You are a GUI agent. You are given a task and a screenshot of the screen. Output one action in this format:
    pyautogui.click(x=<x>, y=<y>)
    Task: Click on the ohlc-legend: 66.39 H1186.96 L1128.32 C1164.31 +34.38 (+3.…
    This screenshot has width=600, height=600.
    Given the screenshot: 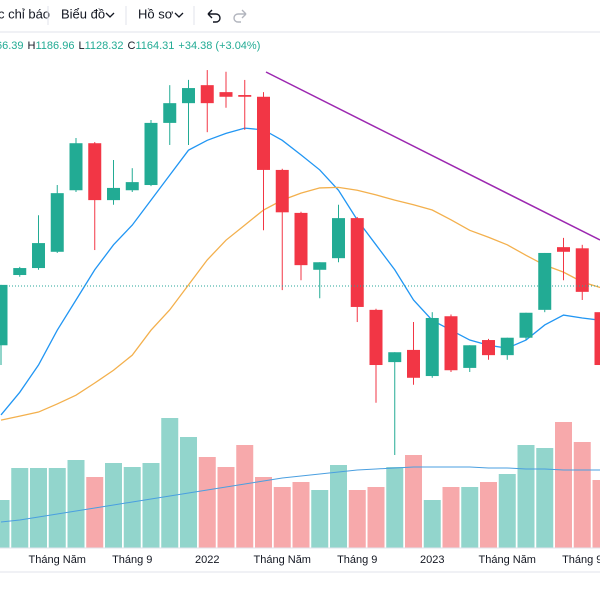 What is the action you would take?
    pyautogui.click(x=130, y=46)
    